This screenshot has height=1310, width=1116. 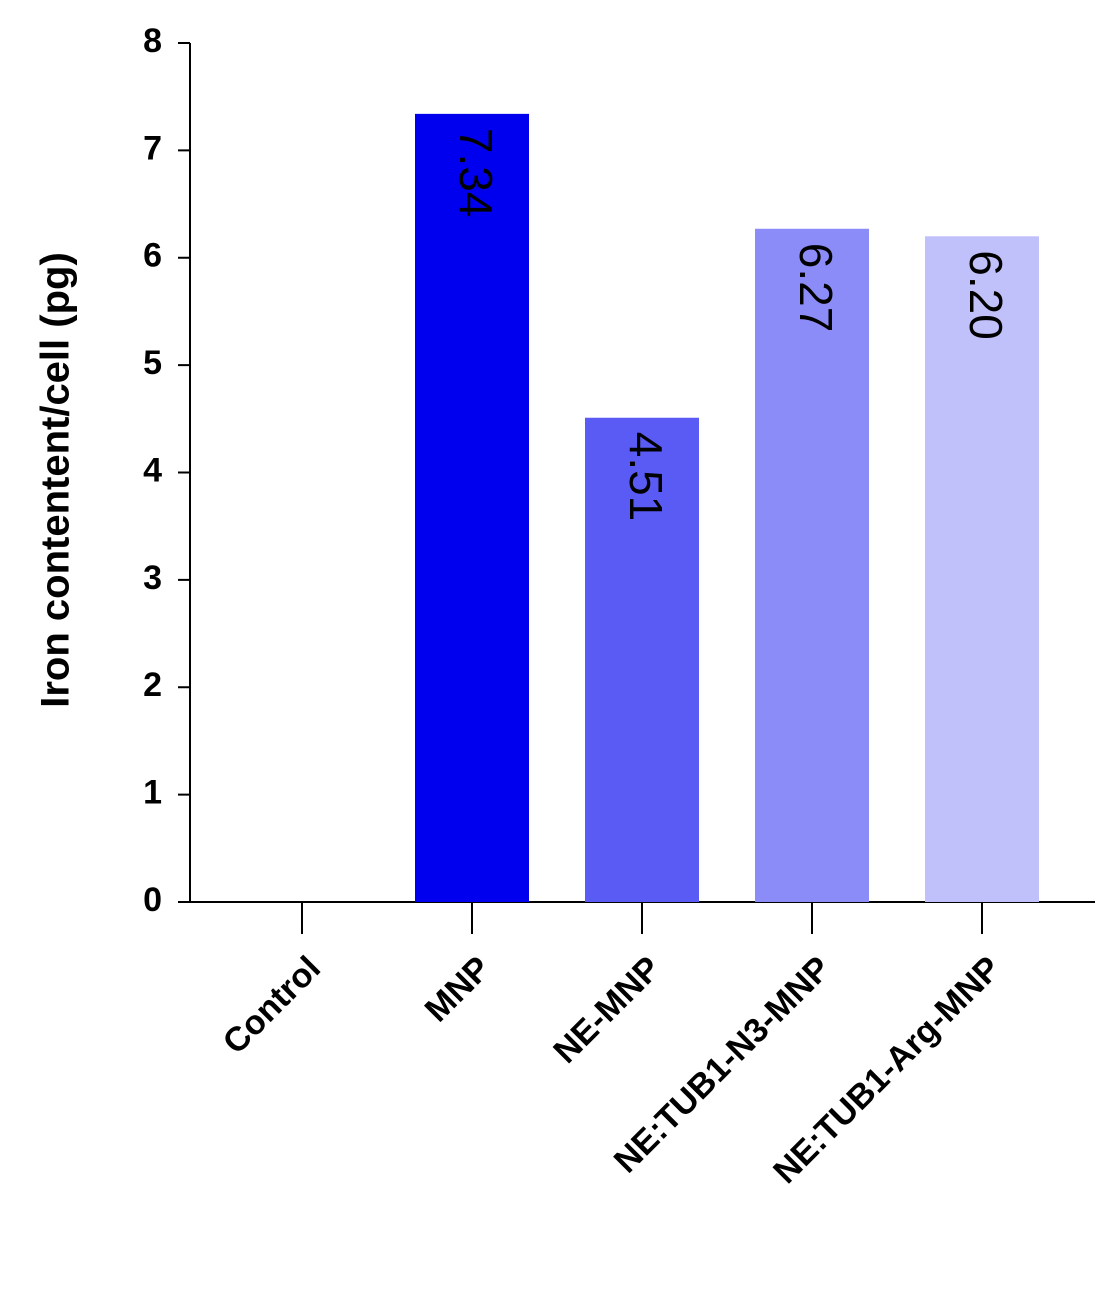 I want to click on x-tick-label: Control, so click(x=272, y=1005).